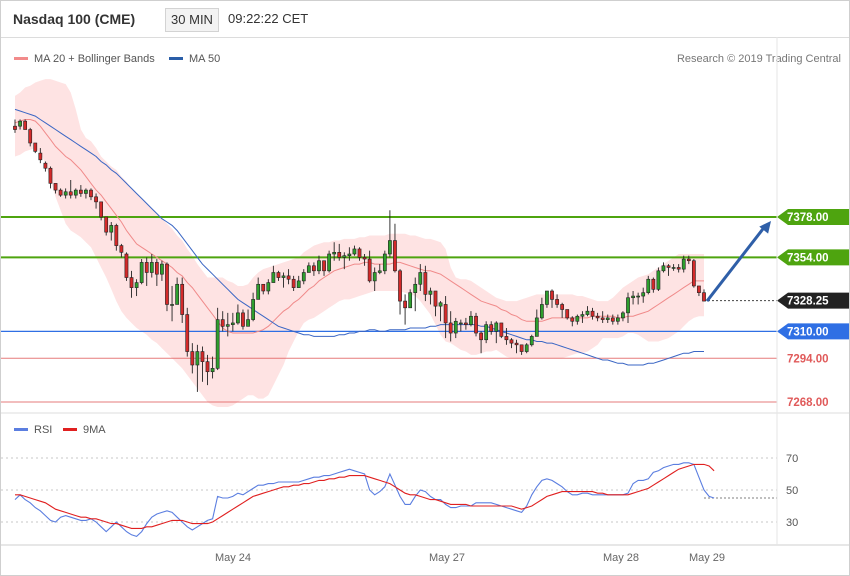 The width and height of the screenshot is (850, 576). What do you see at coordinates (204, 59) in the screenshot?
I see `legend-label-ma50: MA 50` at bounding box center [204, 59].